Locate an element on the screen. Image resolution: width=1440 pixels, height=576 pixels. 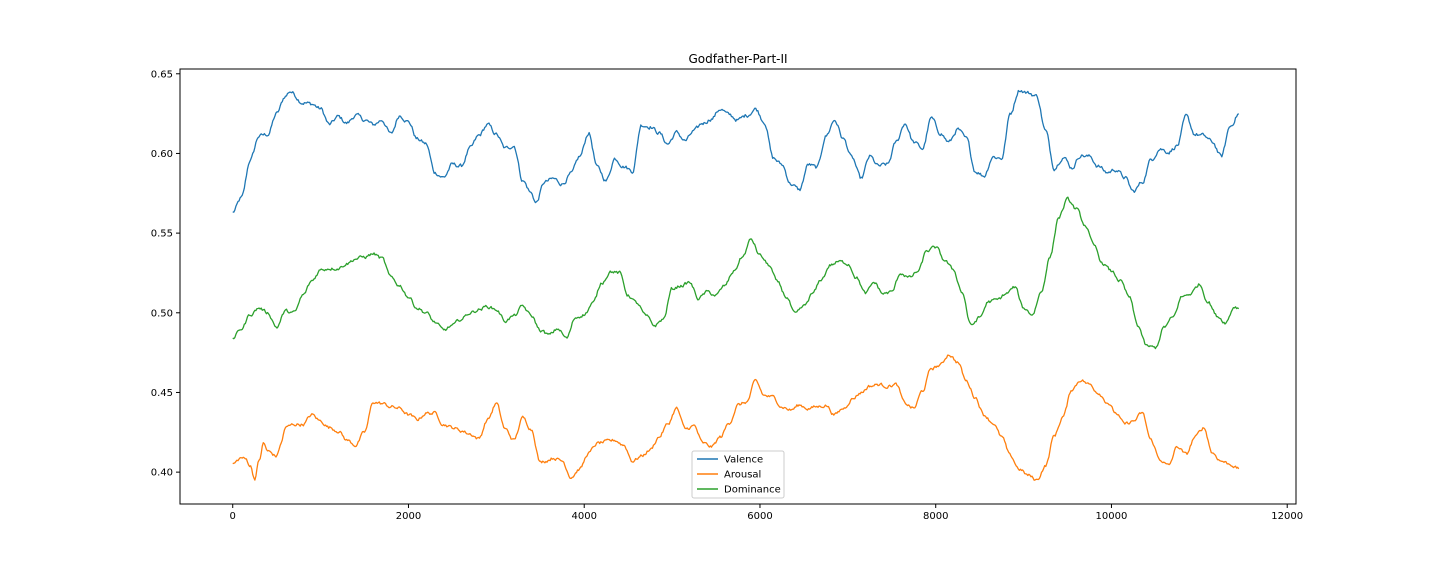
y-tick-label: 0.60 is located at coordinates (162, 154).